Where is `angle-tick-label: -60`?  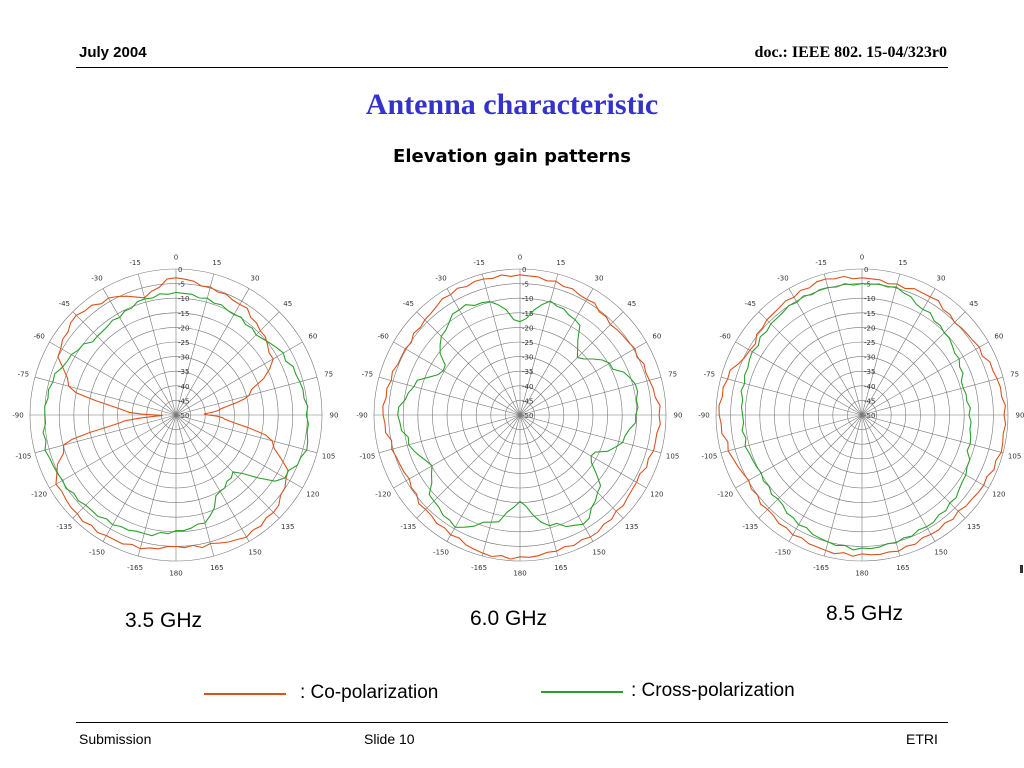
angle-tick-label: -60 is located at coordinates (38, 337).